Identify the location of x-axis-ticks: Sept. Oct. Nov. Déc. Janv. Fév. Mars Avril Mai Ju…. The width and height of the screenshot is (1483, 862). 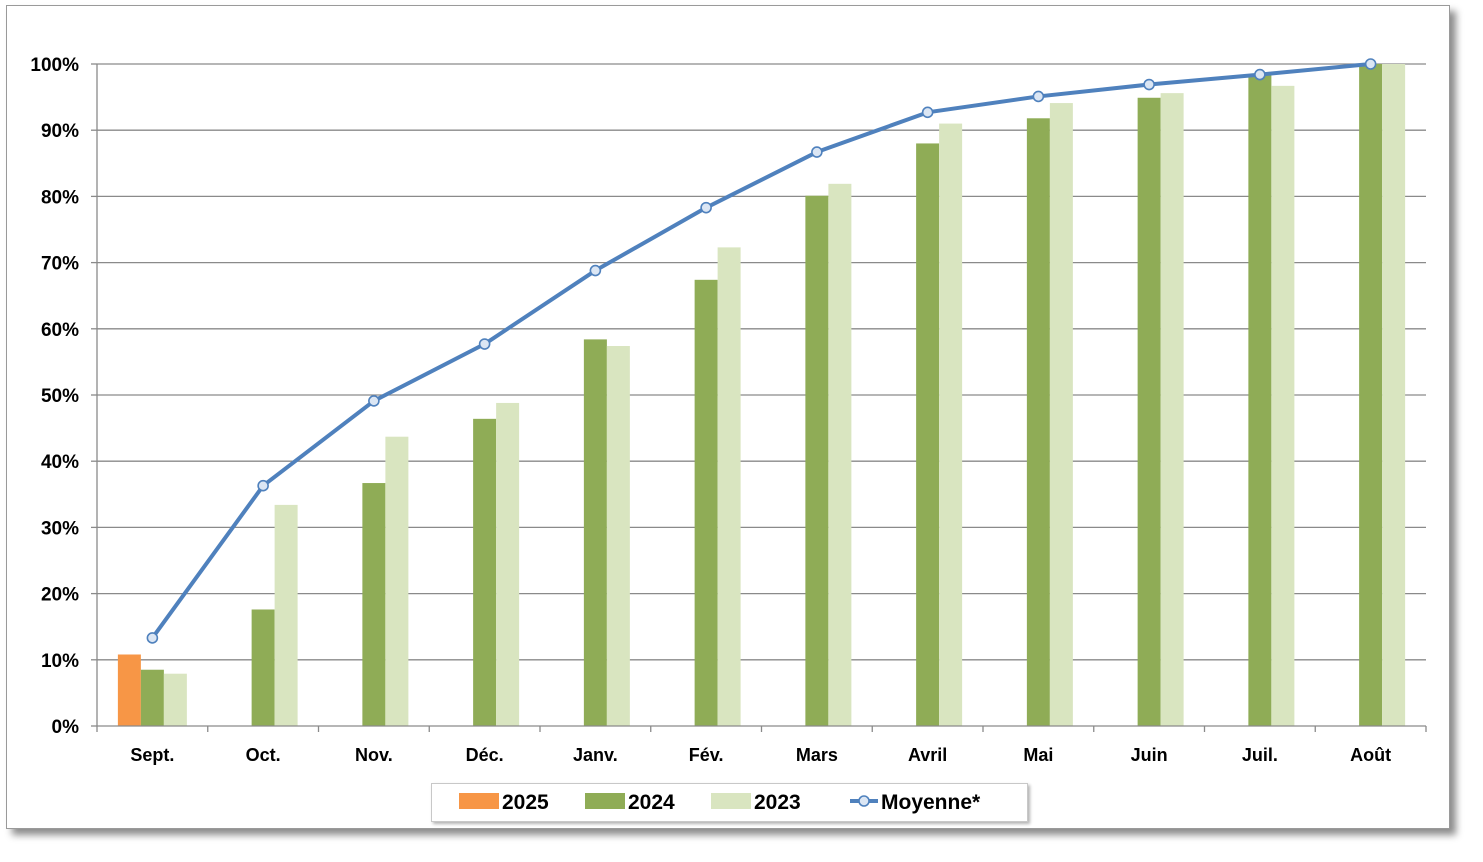
(760, 755).